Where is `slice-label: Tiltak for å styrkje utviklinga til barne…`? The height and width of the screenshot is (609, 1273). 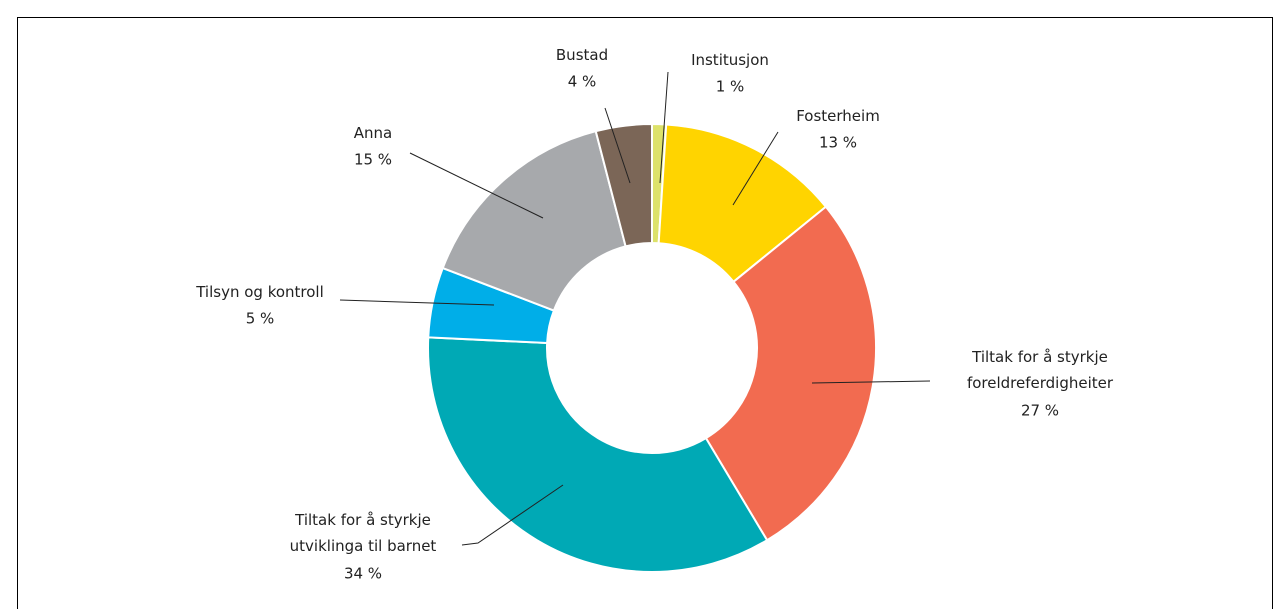
slice-label: Tiltak for å styrkje utviklinga til barne… is located at coordinates (363, 533).